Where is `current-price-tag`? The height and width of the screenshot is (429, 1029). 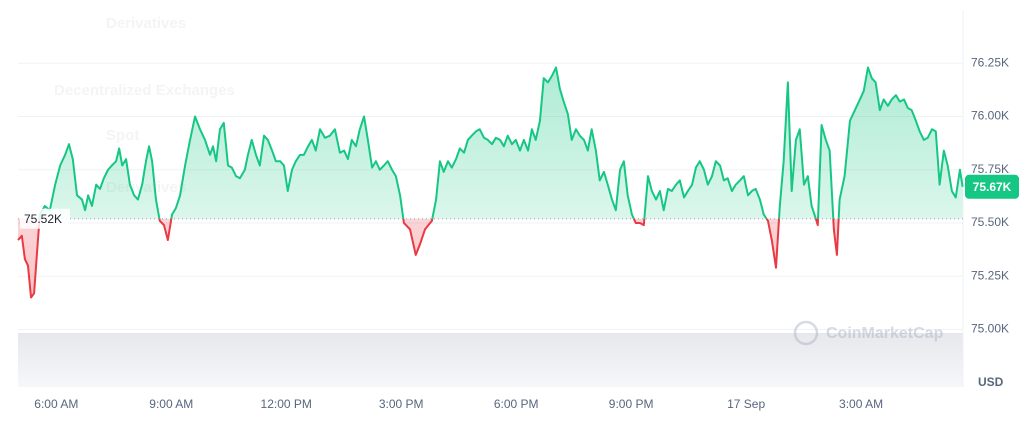 current-price-tag is located at coordinates (992, 186).